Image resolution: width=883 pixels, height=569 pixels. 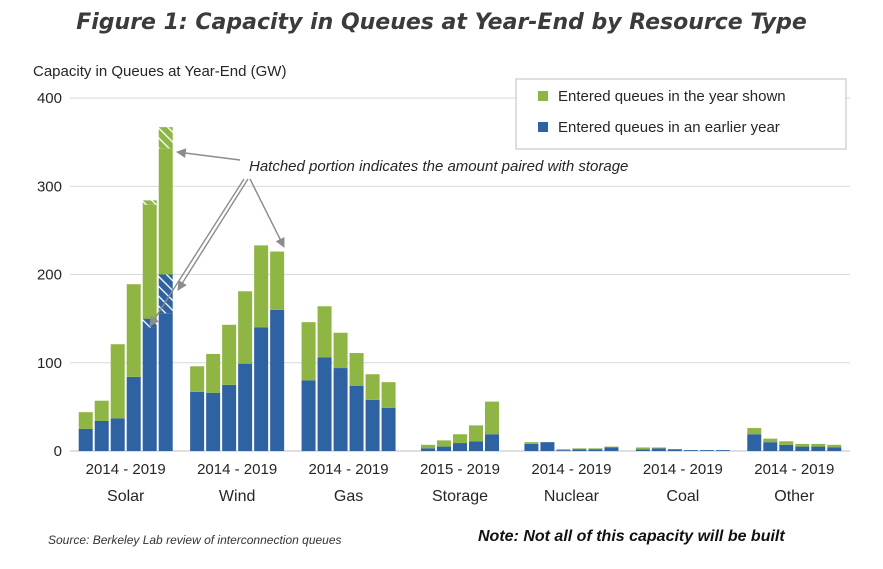 What do you see at coordinates (213, 234) in the screenshot?
I see `arrow-solar-2019-lower` at bounding box center [213, 234].